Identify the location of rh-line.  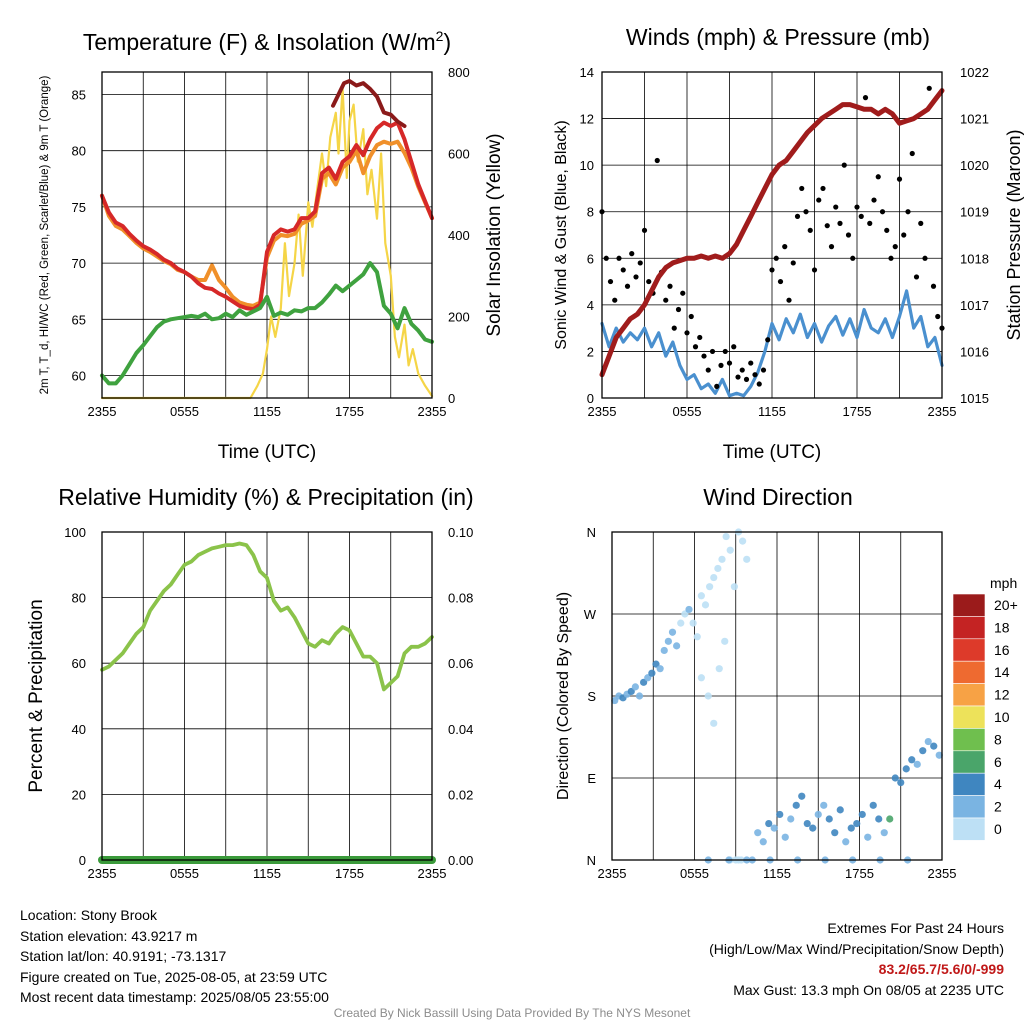
(267, 616).